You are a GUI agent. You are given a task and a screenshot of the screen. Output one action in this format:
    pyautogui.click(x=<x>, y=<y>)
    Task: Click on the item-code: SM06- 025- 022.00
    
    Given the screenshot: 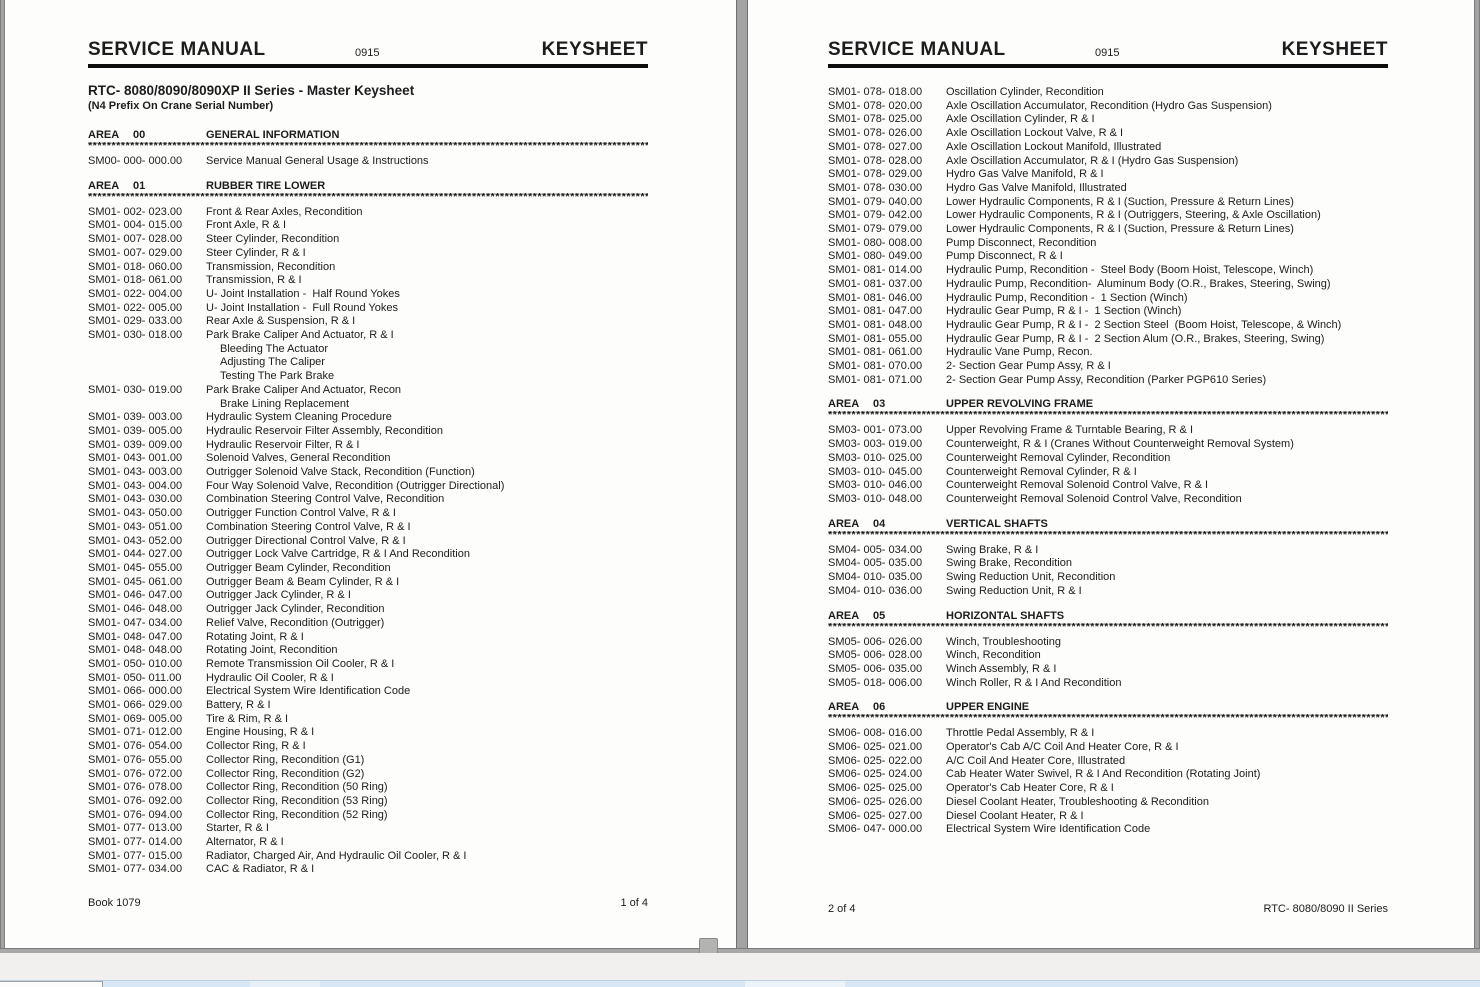 What is the action you would take?
    pyautogui.click(x=875, y=760)
    